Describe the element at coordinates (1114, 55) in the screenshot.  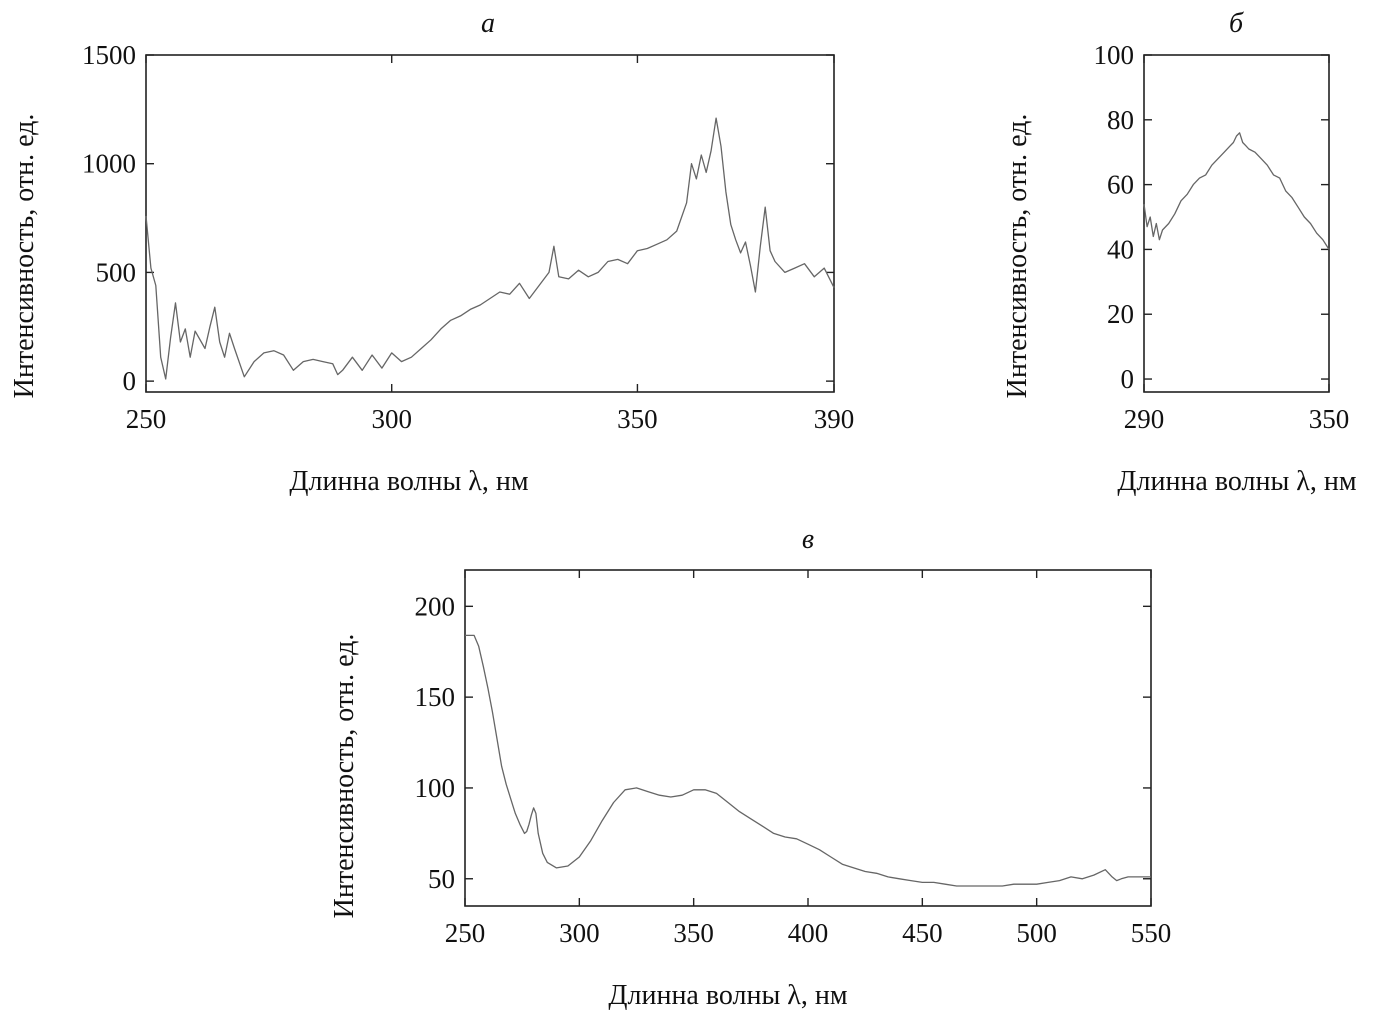
I see `panel-b-y-tick-label: 100` at that location.